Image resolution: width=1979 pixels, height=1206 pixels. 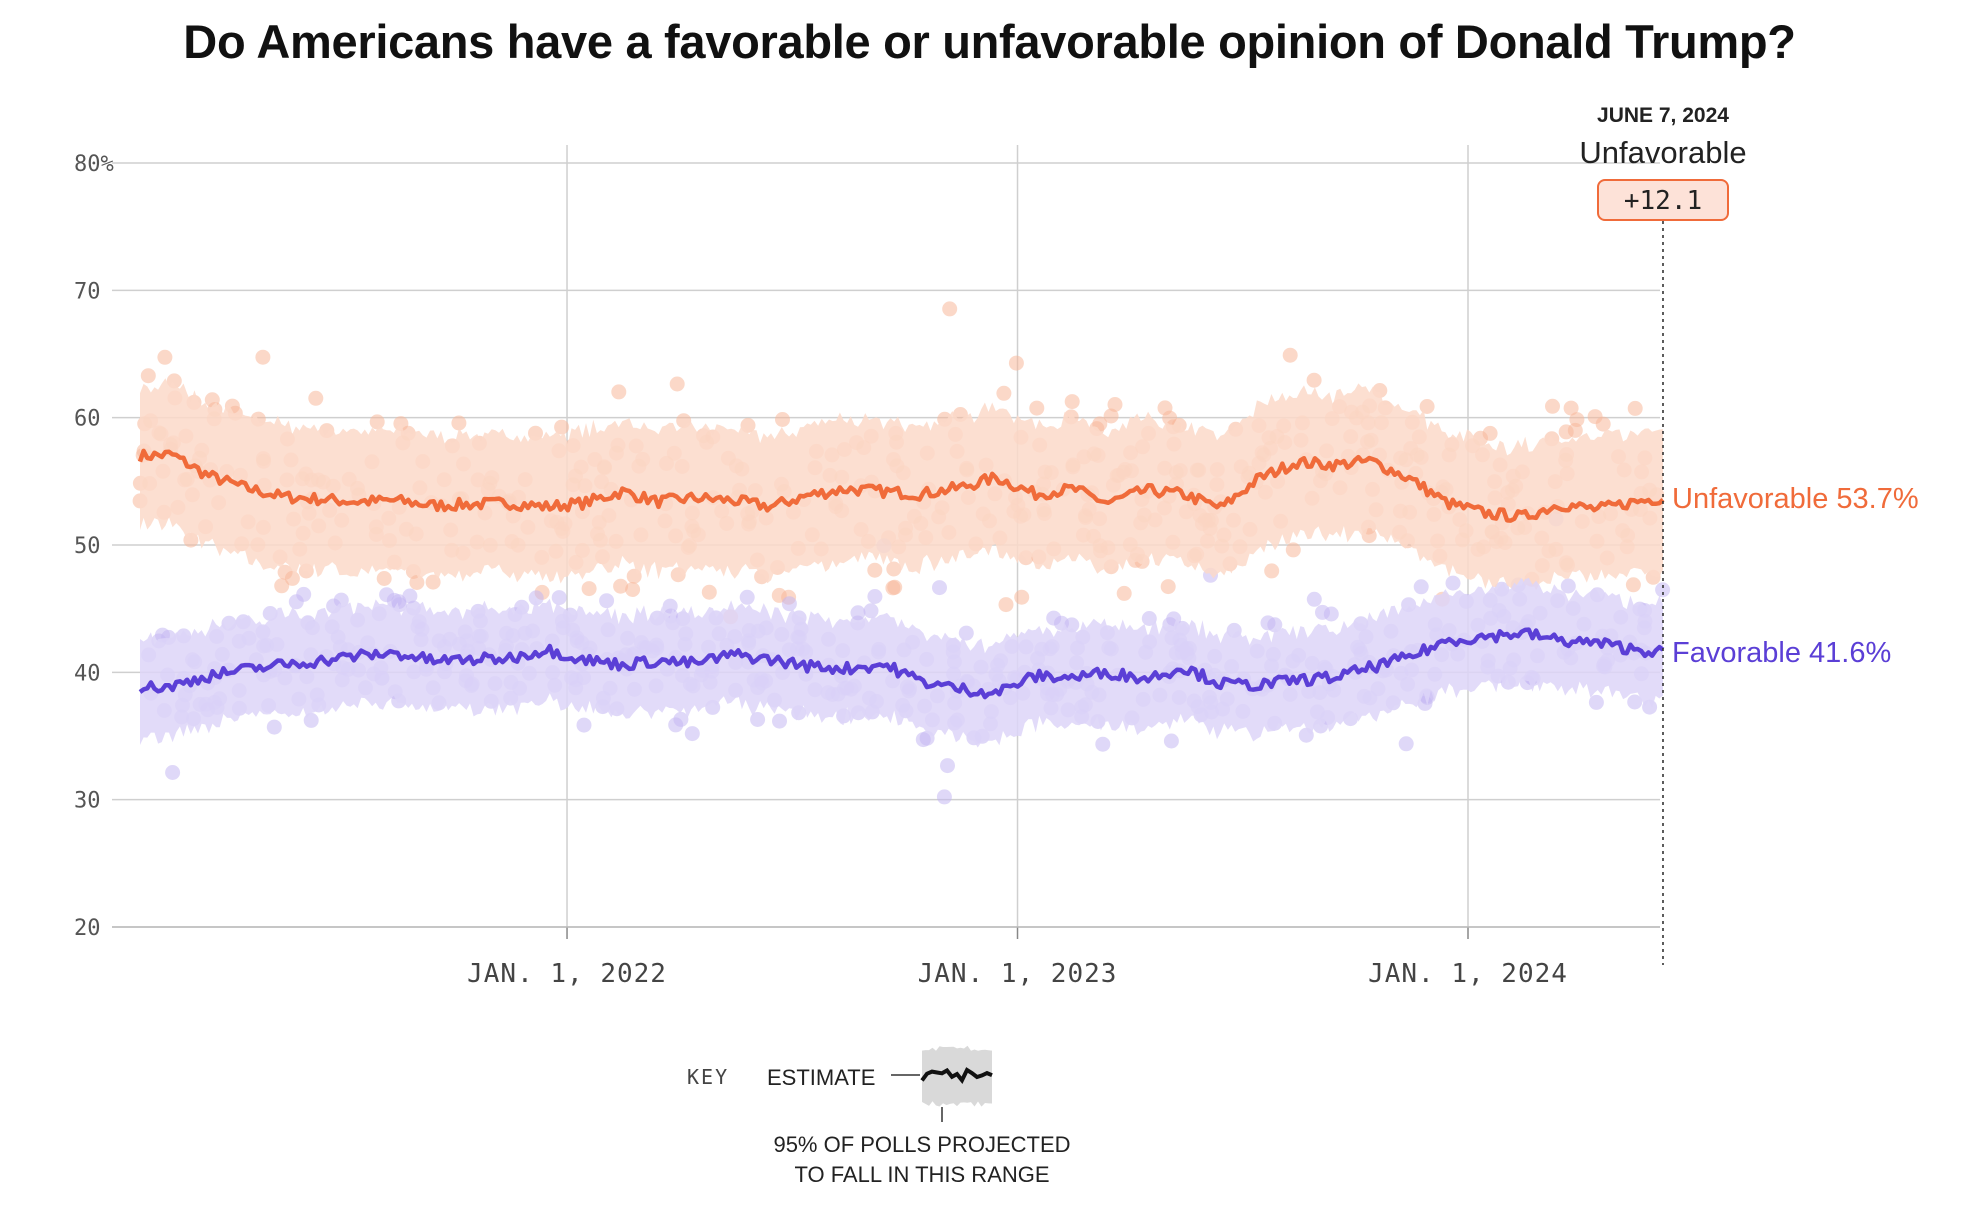 I want to click on x-tick-label: JAN. 1, 2024, so click(x=1468, y=974).